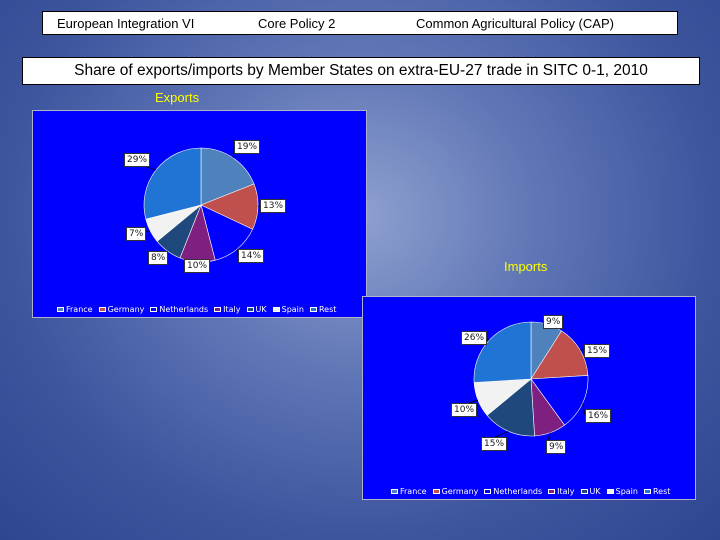  What do you see at coordinates (137, 160) in the screenshot?
I see `exports-value-label-rest: 29%` at bounding box center [137, 160].